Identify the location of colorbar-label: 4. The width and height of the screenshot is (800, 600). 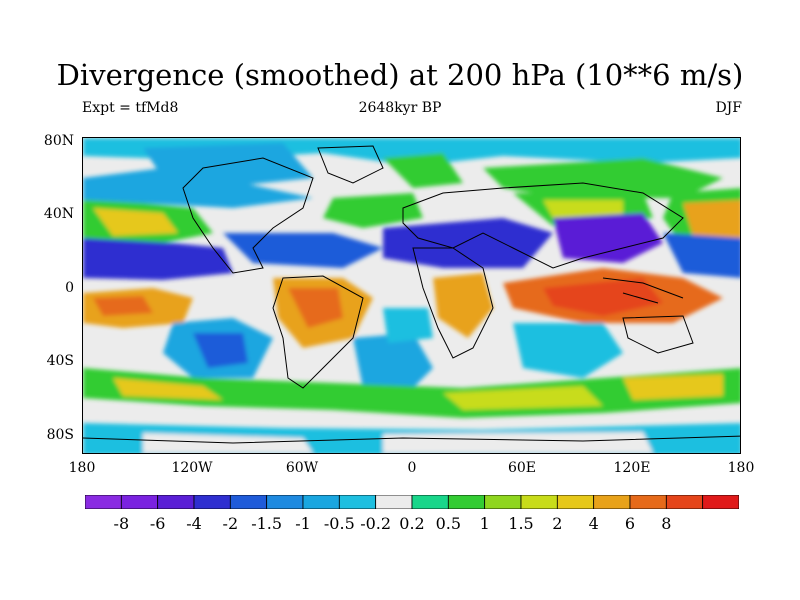
(593, 523).